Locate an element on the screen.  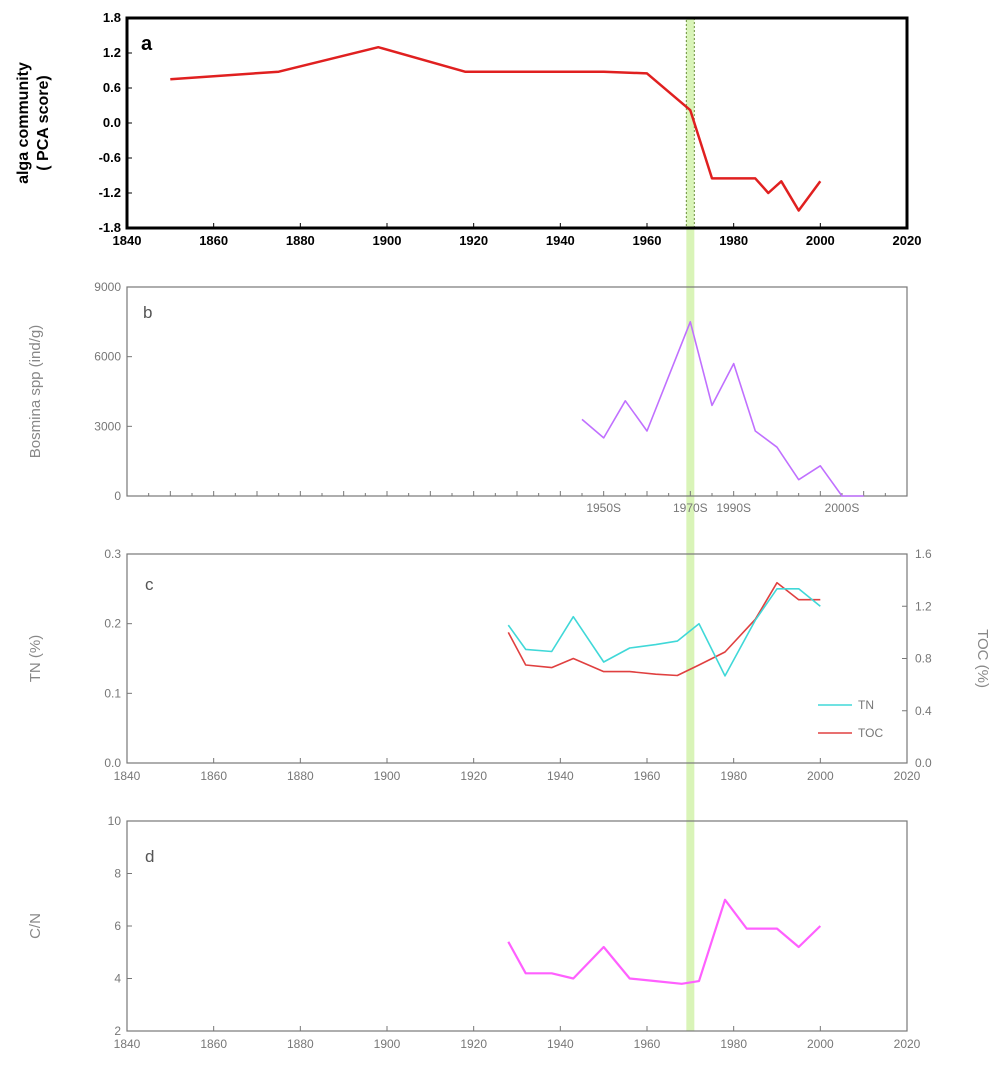
panel-a-xtick-label: 2020 is located at coordinates (907, 240).